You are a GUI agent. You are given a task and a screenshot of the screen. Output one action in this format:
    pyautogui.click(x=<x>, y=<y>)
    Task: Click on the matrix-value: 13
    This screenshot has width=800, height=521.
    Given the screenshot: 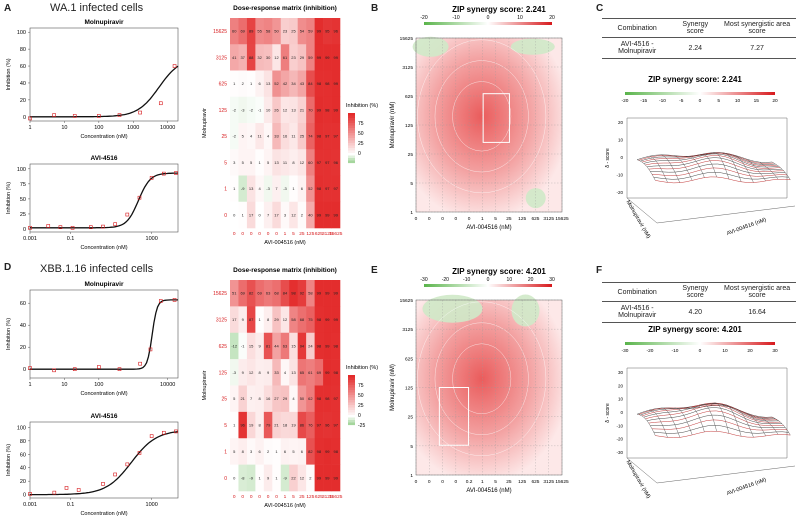 What is the action you would take?
    pyautogui.click(x=251, y=188)
    